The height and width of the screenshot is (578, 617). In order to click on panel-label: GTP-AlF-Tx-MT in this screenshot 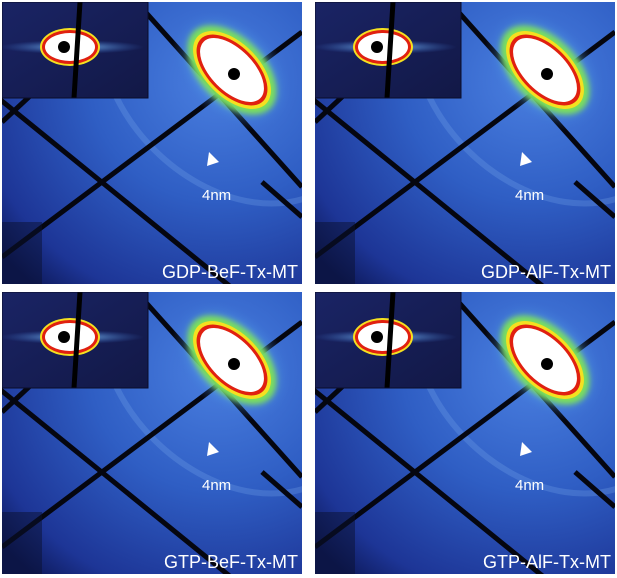, I will do `click(547, 562)`.